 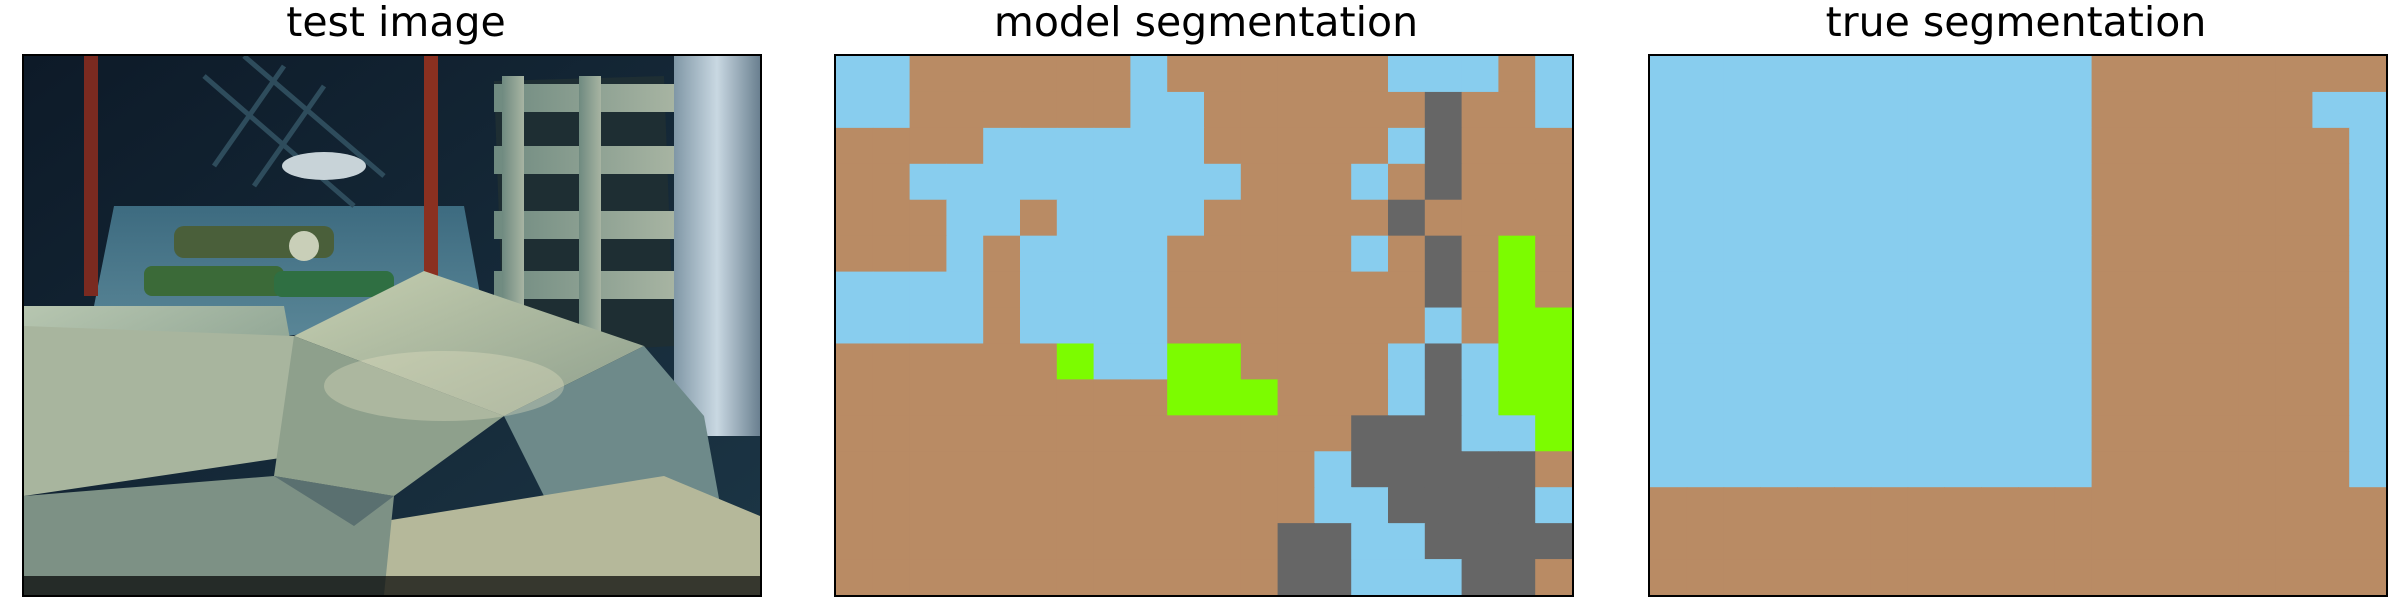 What do you see at coordinates (1206, 23) in the screenshot?
I see `model-segmentation-title: model segmentation` at bounding box center [1206, 23].